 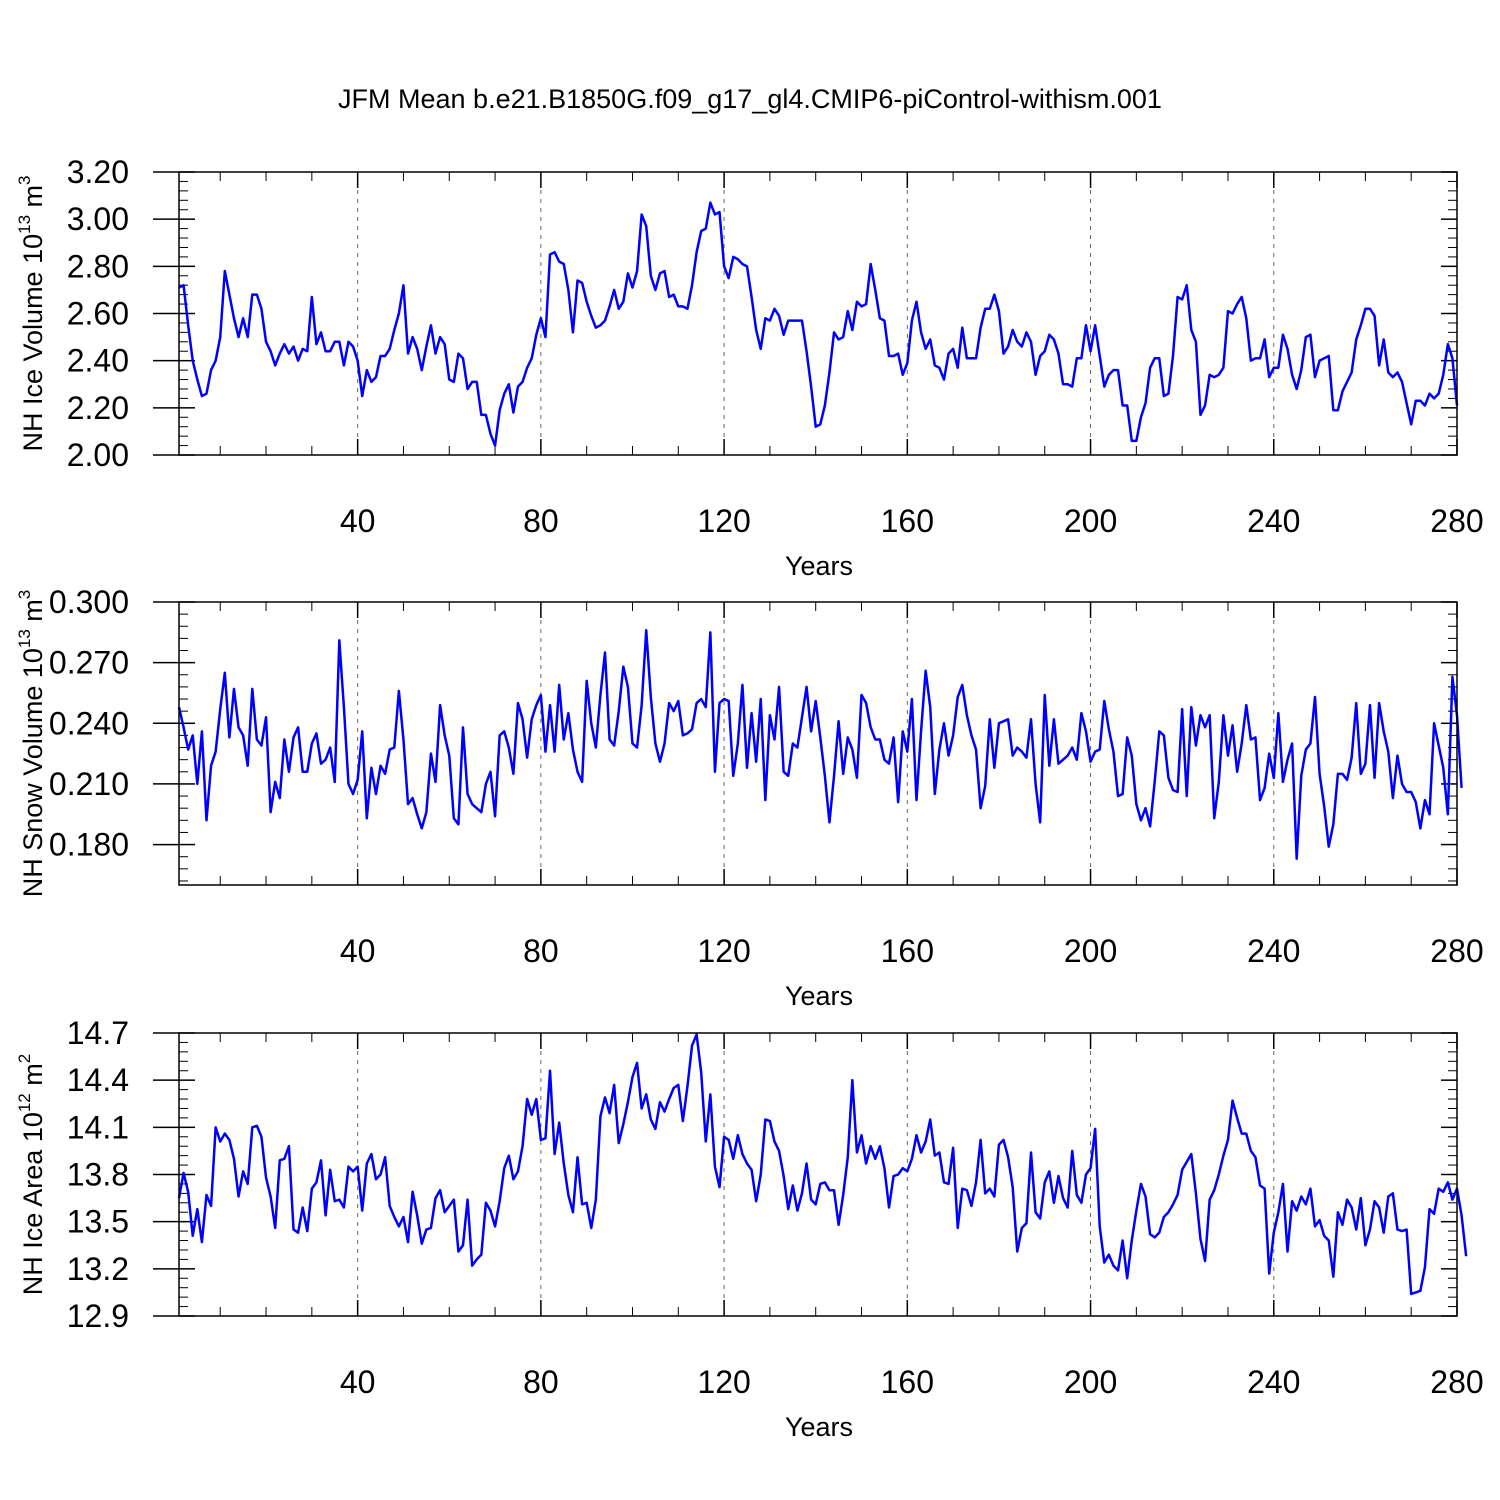 I want to click on y-axis-label: NH Snow Volume 1013 m3, so click(x=31, y=744).